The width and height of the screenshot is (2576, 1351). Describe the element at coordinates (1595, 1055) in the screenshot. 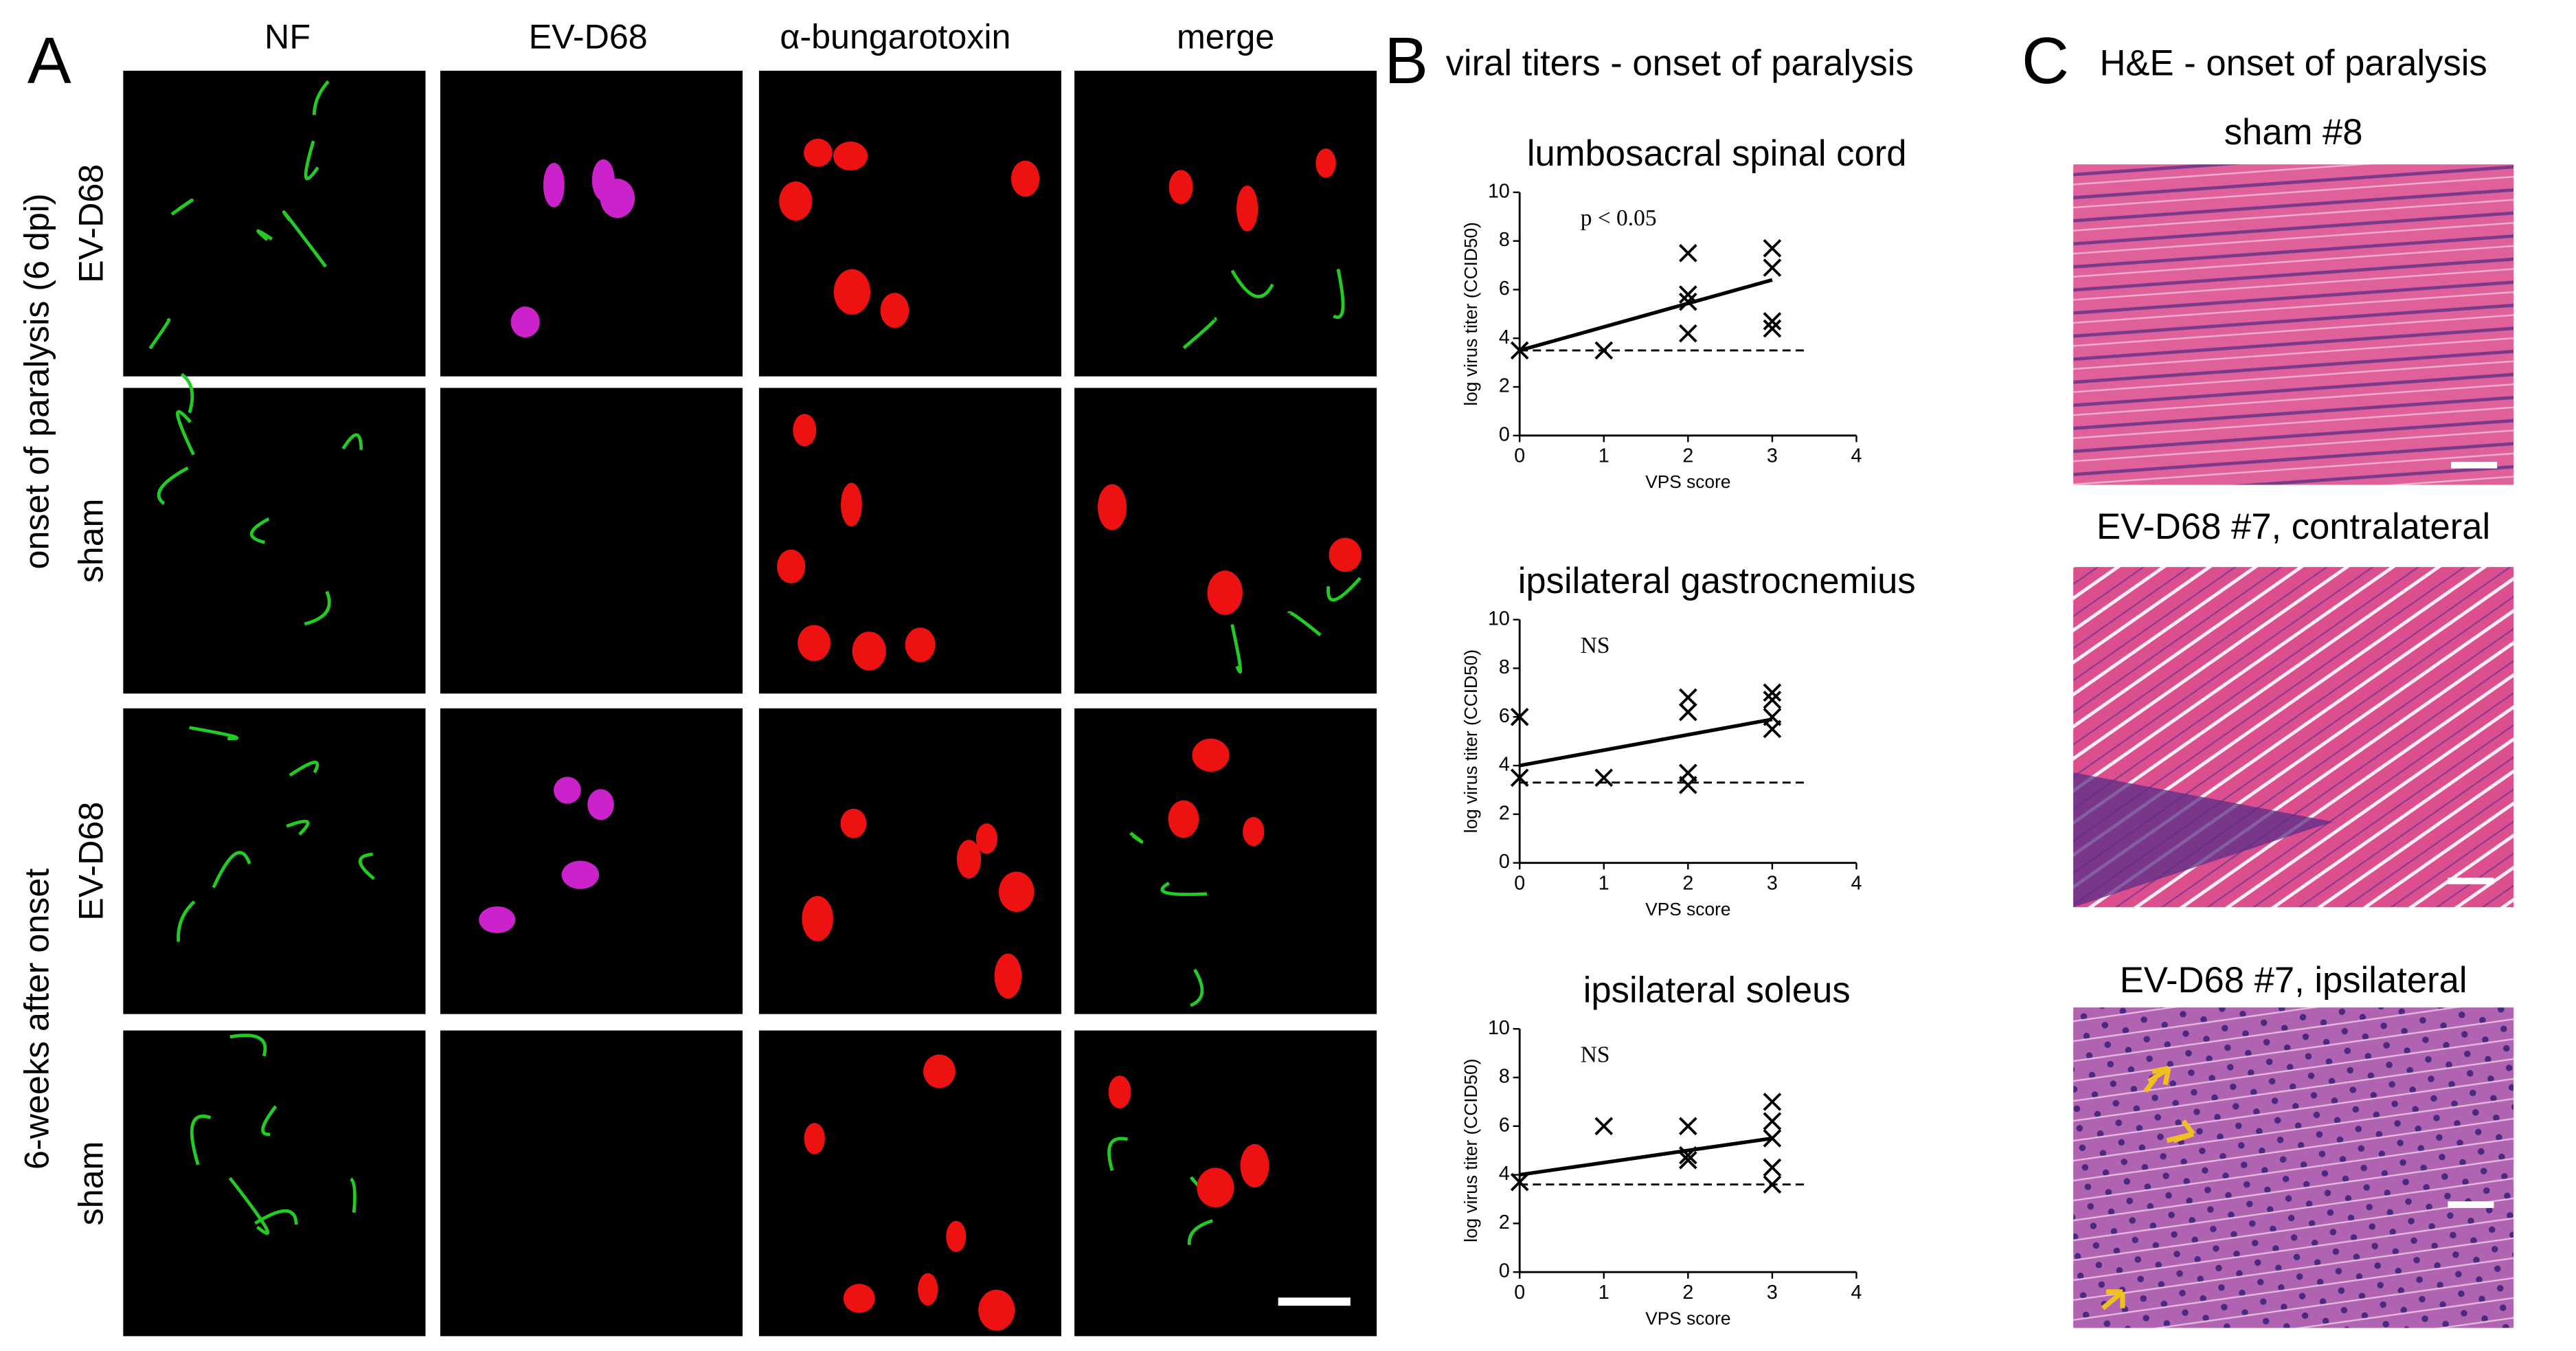

I see `annotation: NS` at that location.